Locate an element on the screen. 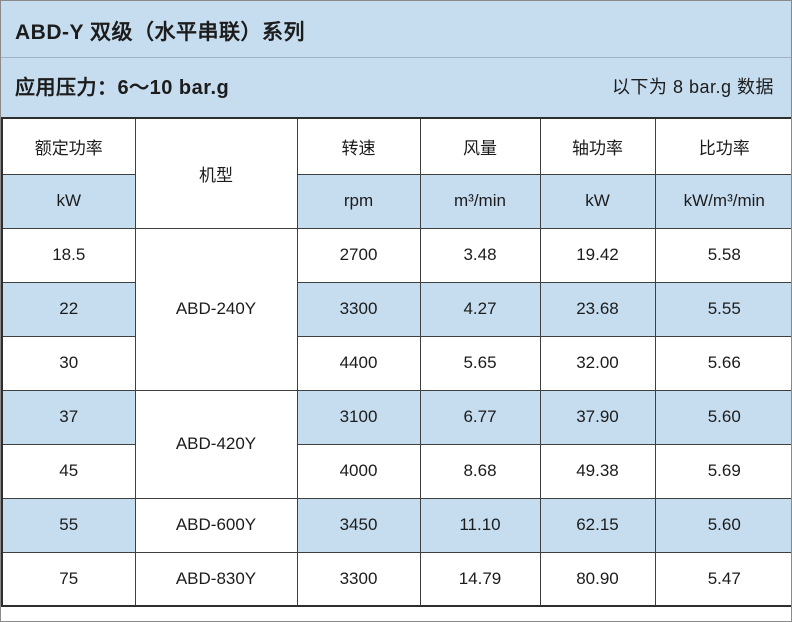 The image size is (792, 622). cell-rpm: 3100 is located at coordinates (358, 417).